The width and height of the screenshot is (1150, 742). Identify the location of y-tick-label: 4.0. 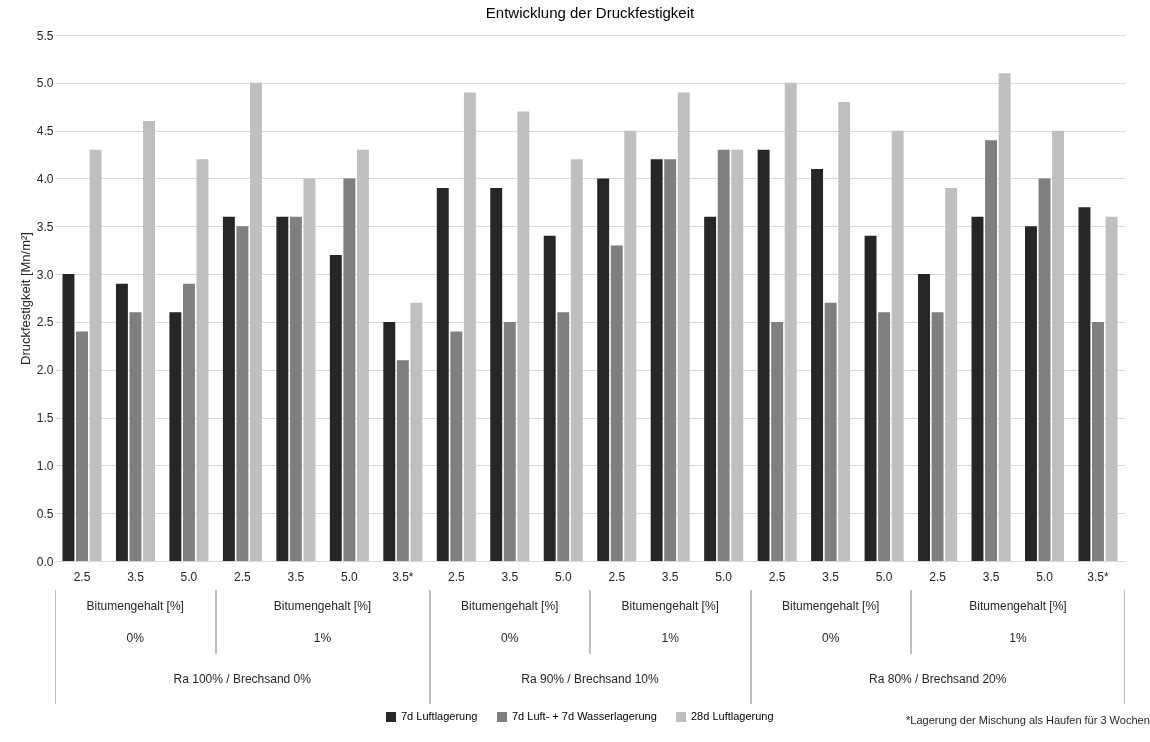
(45, 178).